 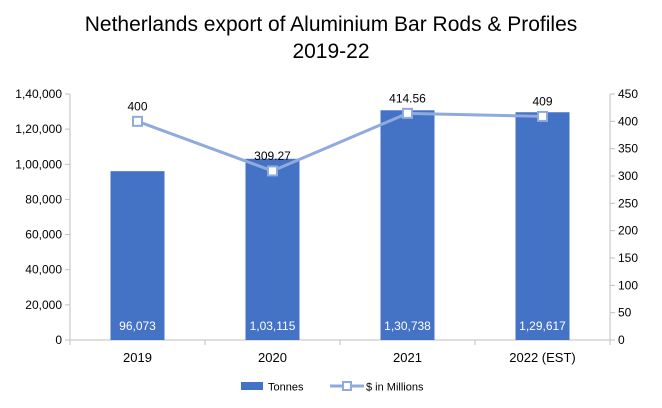 What do you see at coordinates (137, 106) in the screenshot?
I see `line-data-label: 400` at bounding box center [137, 106].